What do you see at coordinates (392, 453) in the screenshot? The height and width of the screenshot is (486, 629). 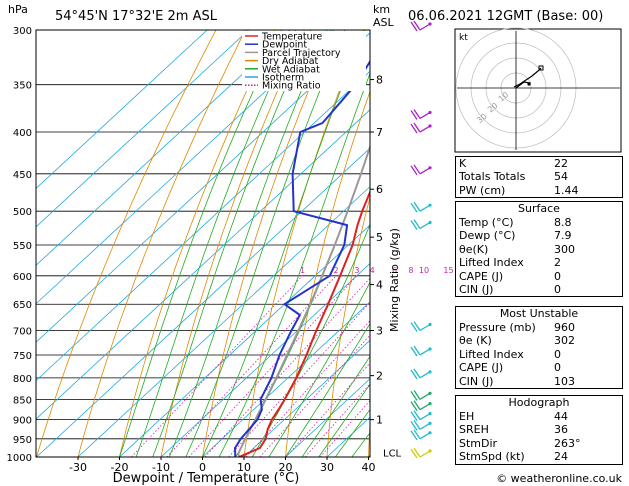 I see `lcl-label: LCL` at bounding box center [392, 453].